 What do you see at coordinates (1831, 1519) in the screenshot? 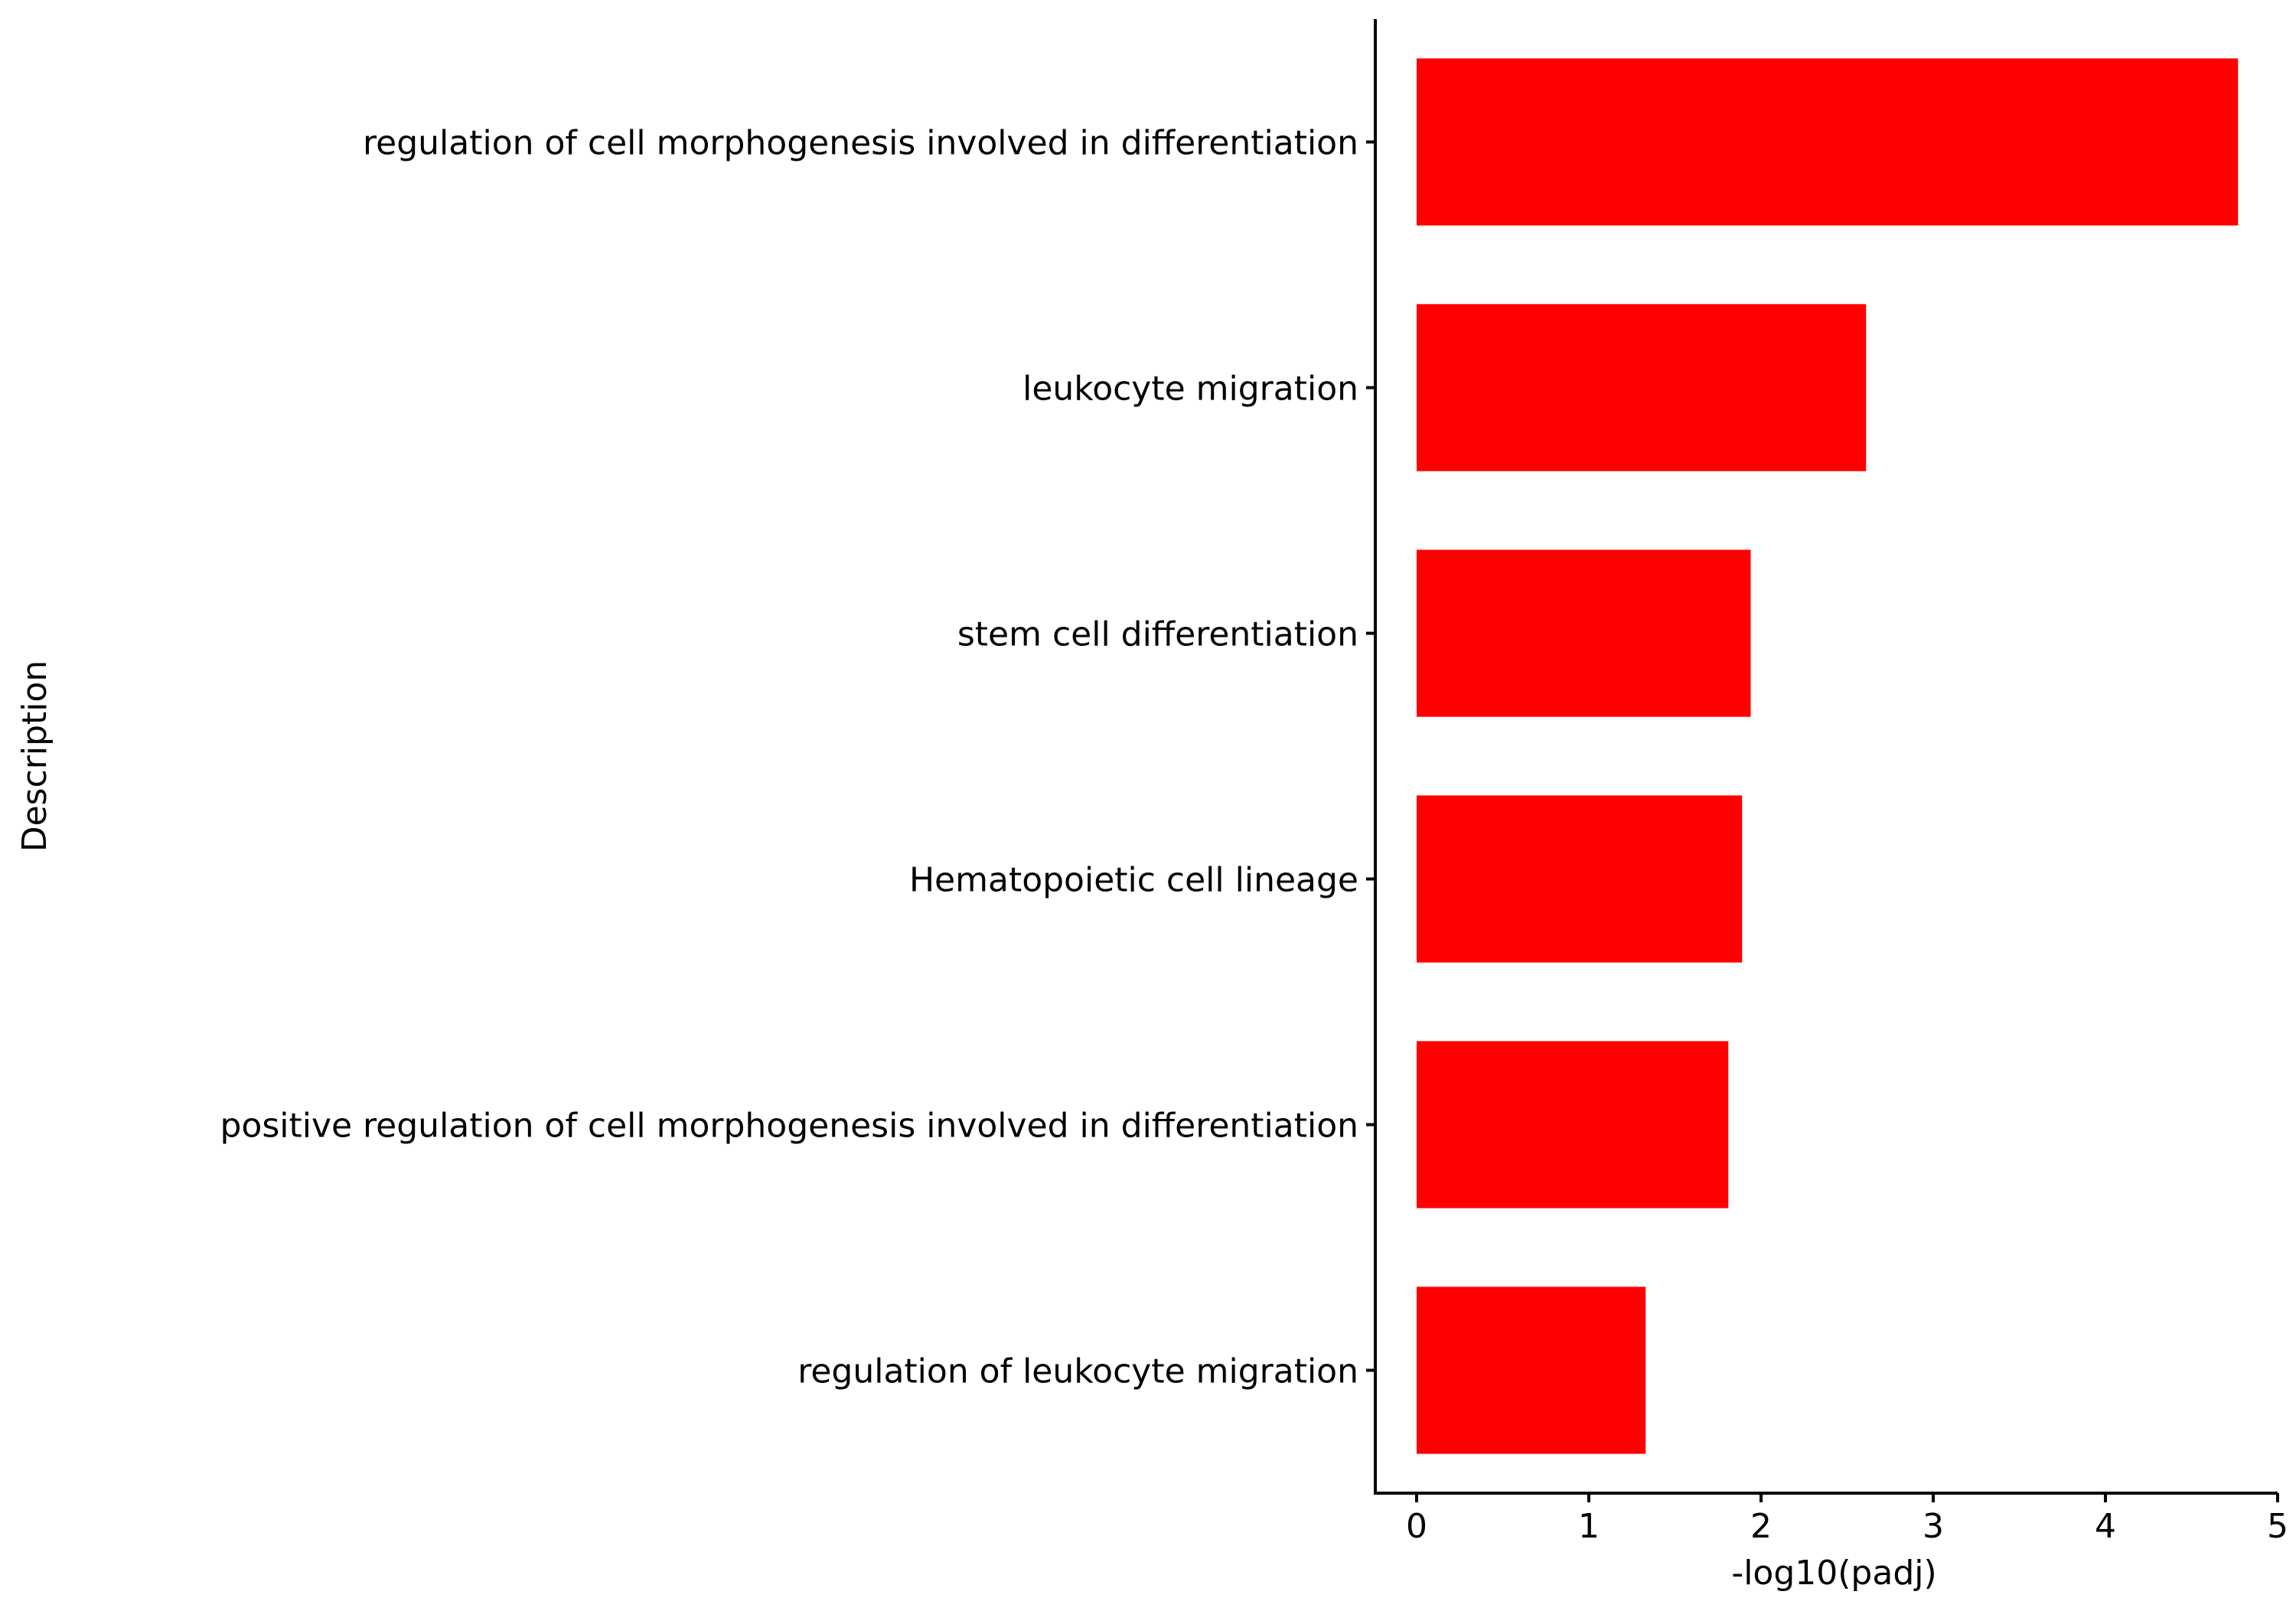
I see `x-axis: 0 1 2 3 4 5` at bounding box center [1831, 1519].